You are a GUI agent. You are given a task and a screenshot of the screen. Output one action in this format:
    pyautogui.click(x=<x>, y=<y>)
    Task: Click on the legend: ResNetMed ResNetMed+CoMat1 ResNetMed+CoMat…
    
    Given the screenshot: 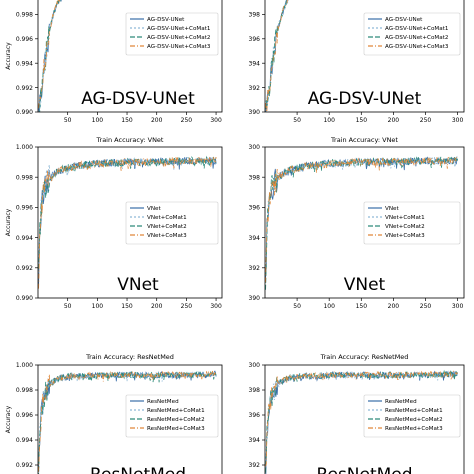 What is the action you would take?
    pyautogui.click(x=172, y=416)
    